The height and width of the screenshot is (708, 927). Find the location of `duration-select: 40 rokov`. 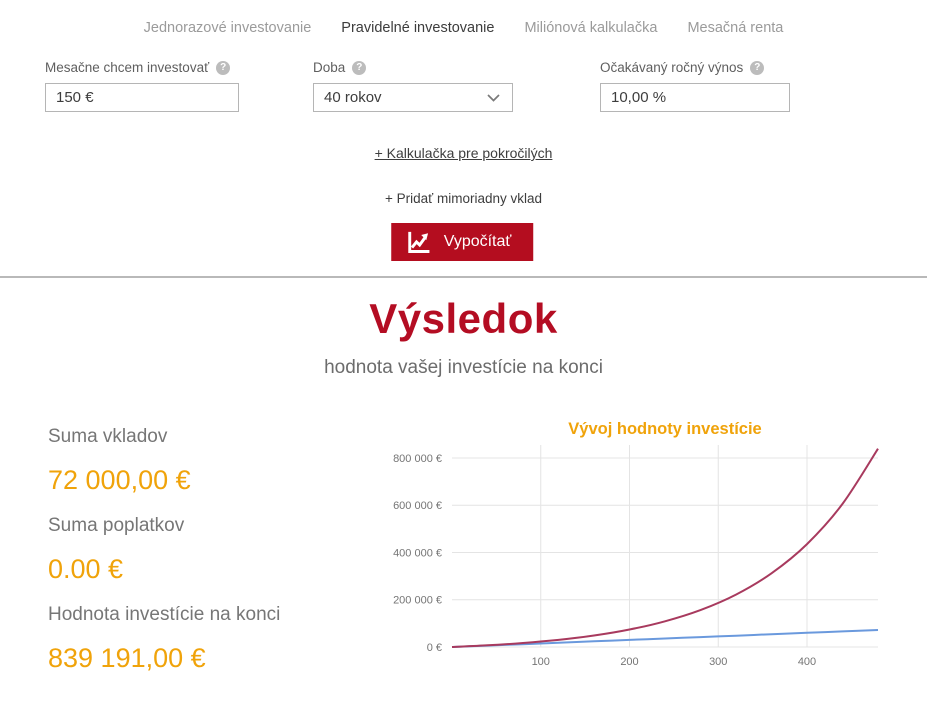

duration-select: 40 rokov is located at coordinates (413, 97).